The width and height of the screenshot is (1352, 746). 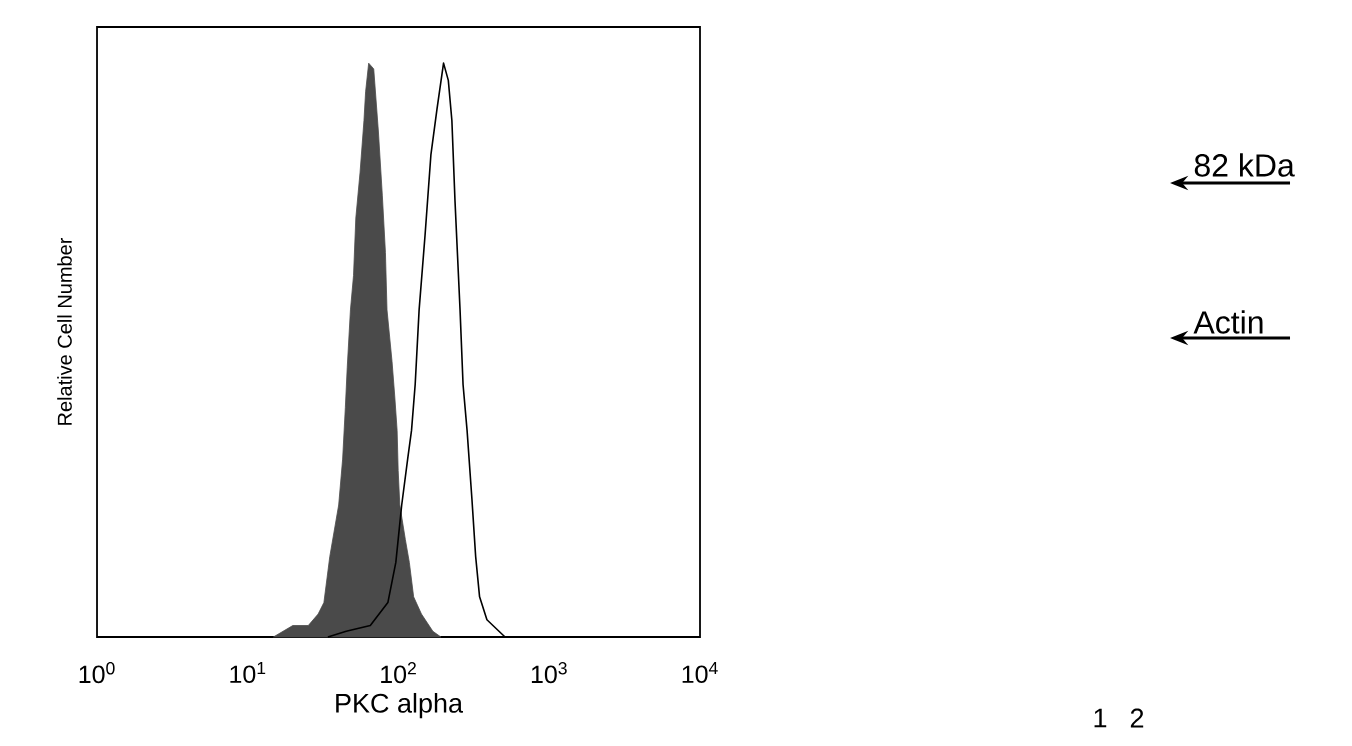 I want to click on text: 82 kDa, so click(x=1244, y=165).